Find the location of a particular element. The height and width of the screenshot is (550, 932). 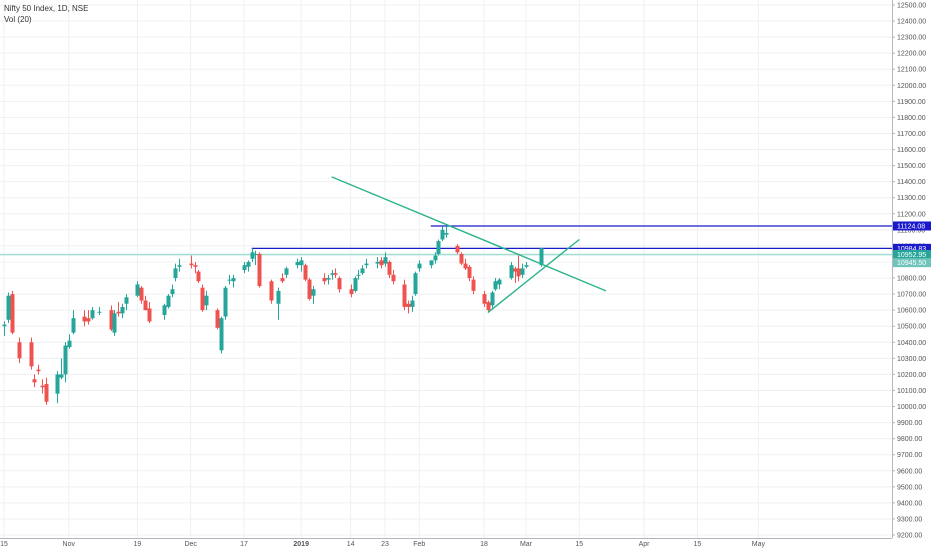

trend-lines is located at coordinates (469, 245).